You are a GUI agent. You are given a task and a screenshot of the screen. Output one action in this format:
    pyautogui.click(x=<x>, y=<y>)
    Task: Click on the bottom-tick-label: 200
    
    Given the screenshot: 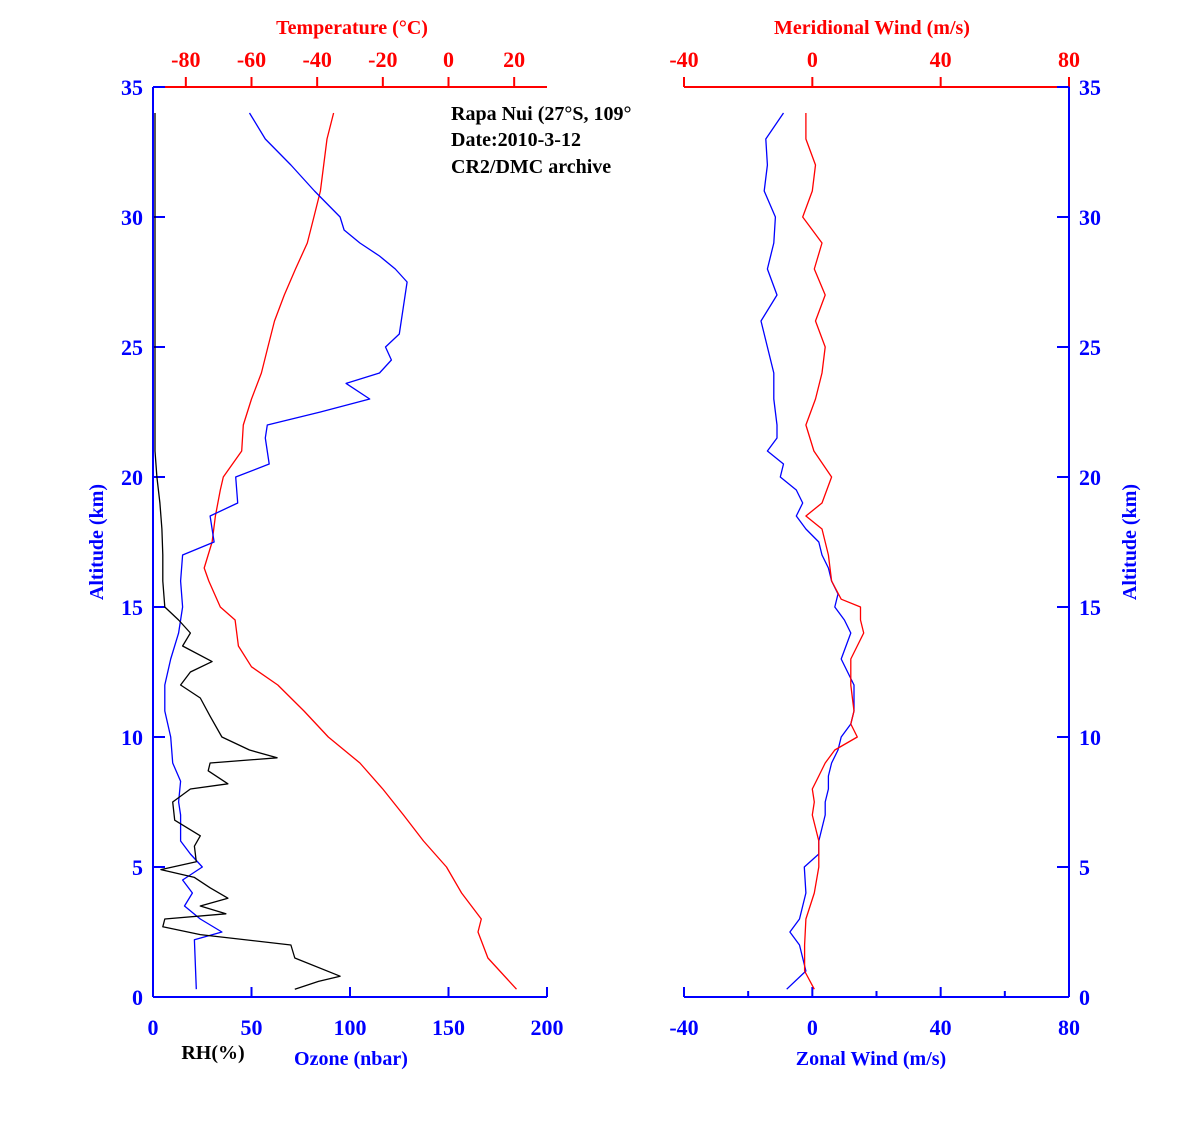 What is the action you would take?
    pyautogui.click(x=547, y=1027)
    